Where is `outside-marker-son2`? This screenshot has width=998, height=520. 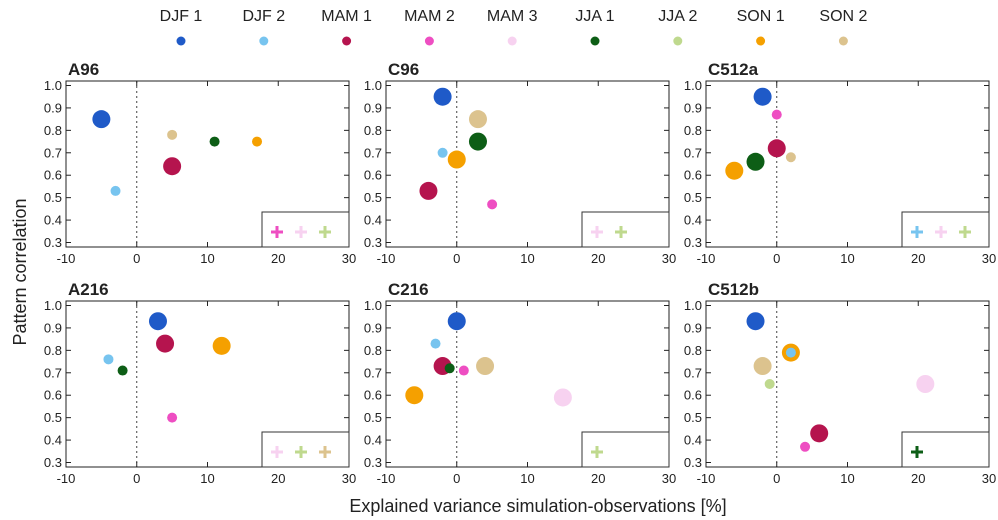
outside-marker-son2 is located at coordinates (325, 452).